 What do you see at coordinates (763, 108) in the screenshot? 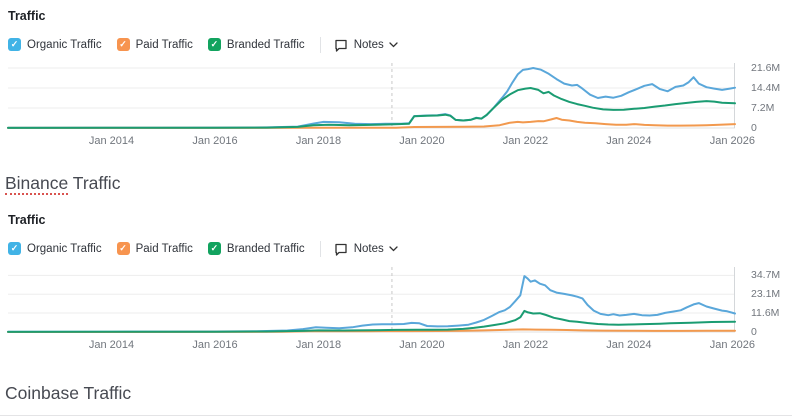
I see `y-axis-tick-label: 7.2M` at bounding box center [763, 108].